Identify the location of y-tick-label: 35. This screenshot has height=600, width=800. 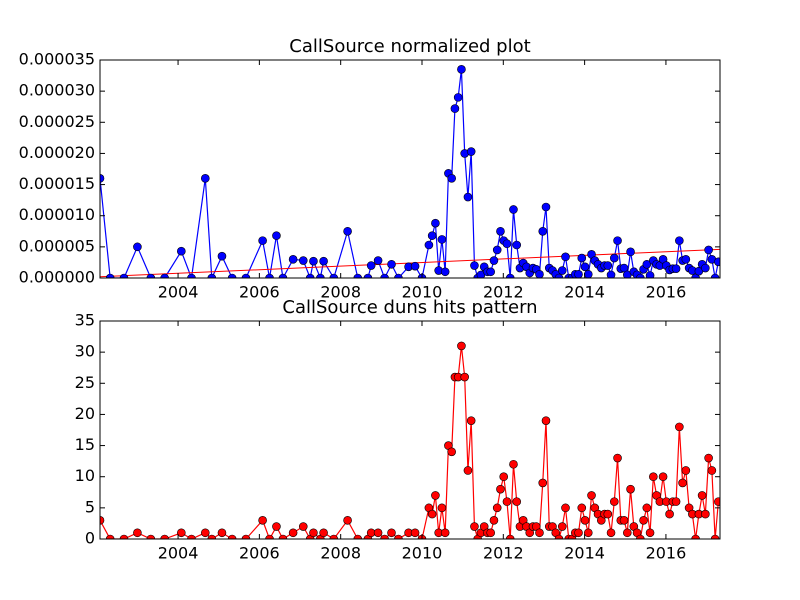
(85, 320).